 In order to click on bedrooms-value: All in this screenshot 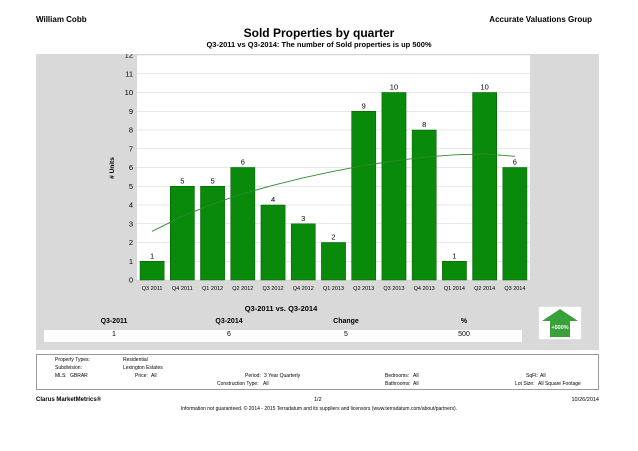, I will do `click(416, 376)`.